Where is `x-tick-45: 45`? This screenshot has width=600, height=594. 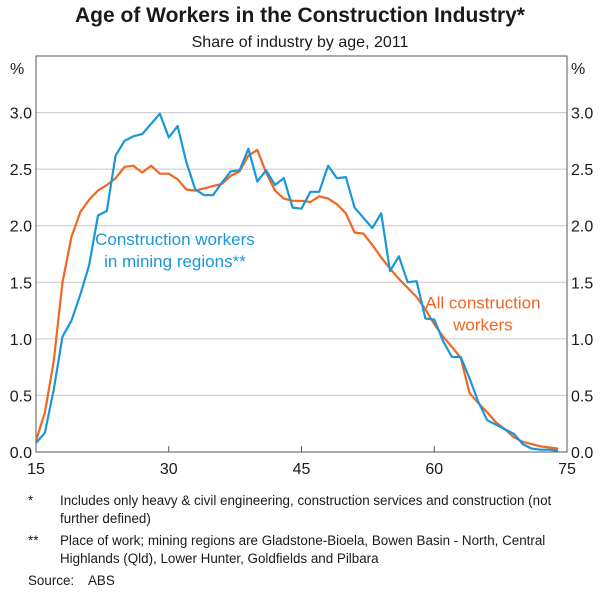 x-tick-45: 45 is located at coordinates (302, 469).